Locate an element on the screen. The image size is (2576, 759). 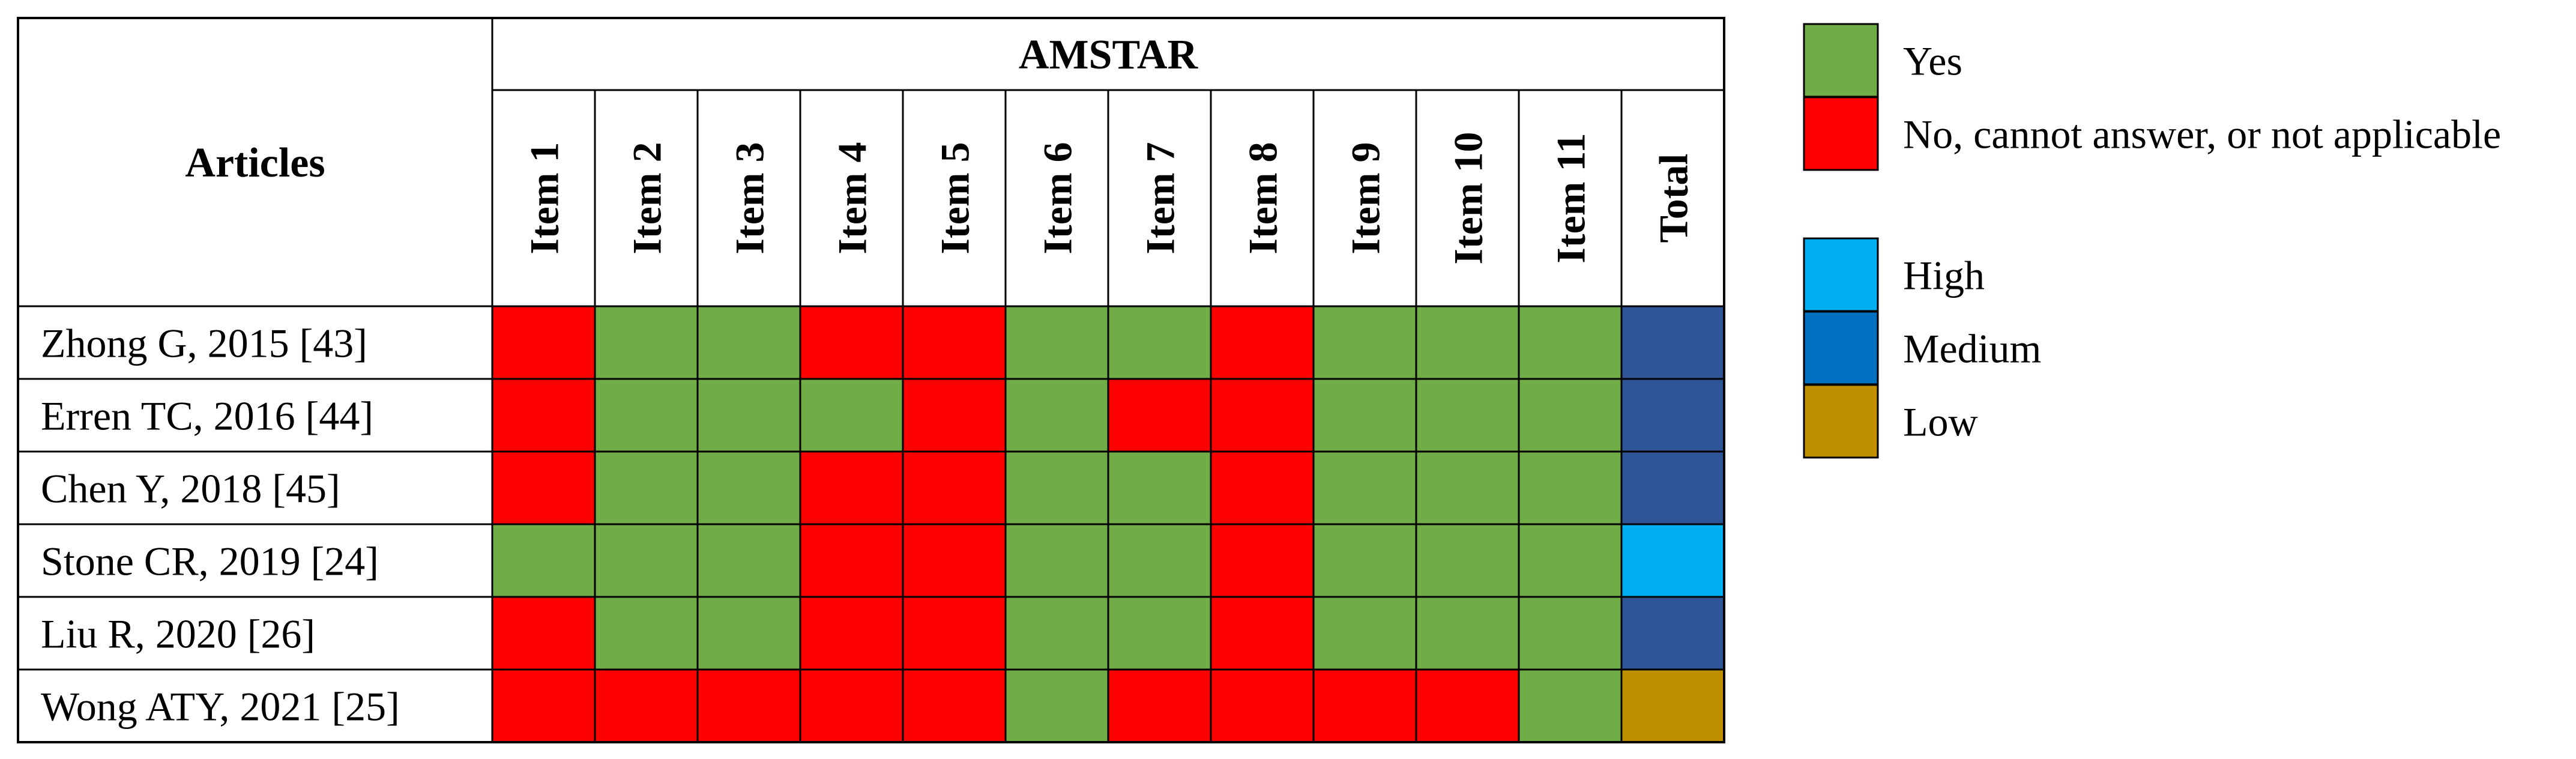
article-label: Wong ATY, 2021 [25] is located at coordinates (220, 707).